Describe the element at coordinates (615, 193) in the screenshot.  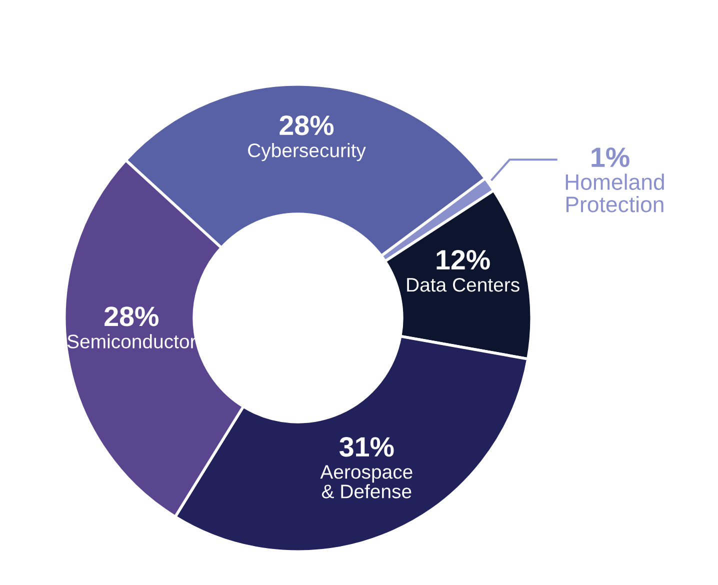
I see `slice-label: Homeland Protection` at that location.